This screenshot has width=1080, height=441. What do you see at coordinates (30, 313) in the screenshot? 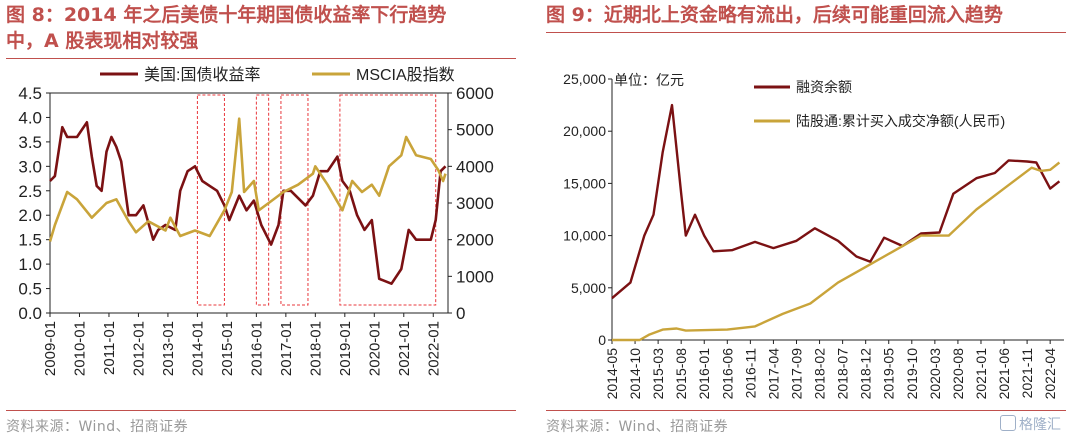
I see `y-left-tick-label: 0.0` at bounding box center [30, 313].